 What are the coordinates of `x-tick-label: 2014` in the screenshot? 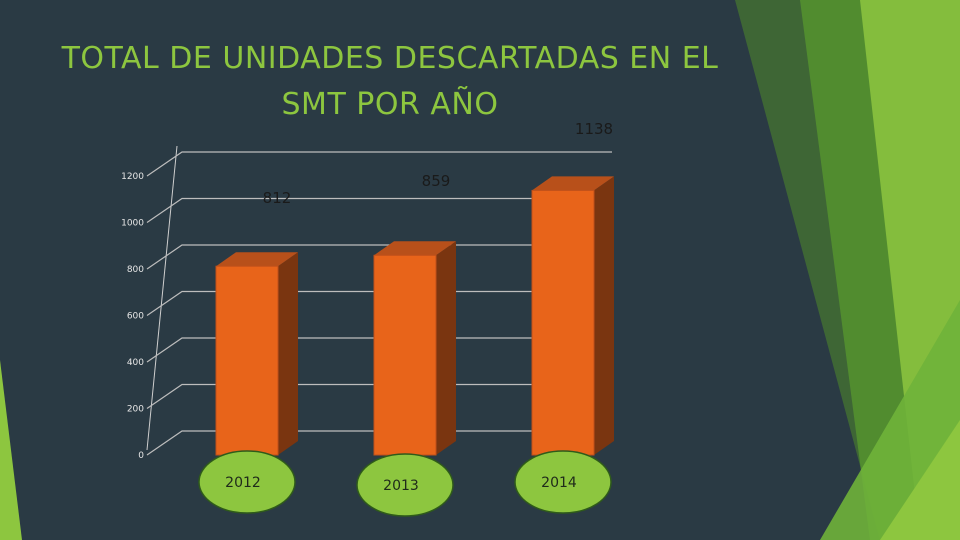 It's located at (559, 483).